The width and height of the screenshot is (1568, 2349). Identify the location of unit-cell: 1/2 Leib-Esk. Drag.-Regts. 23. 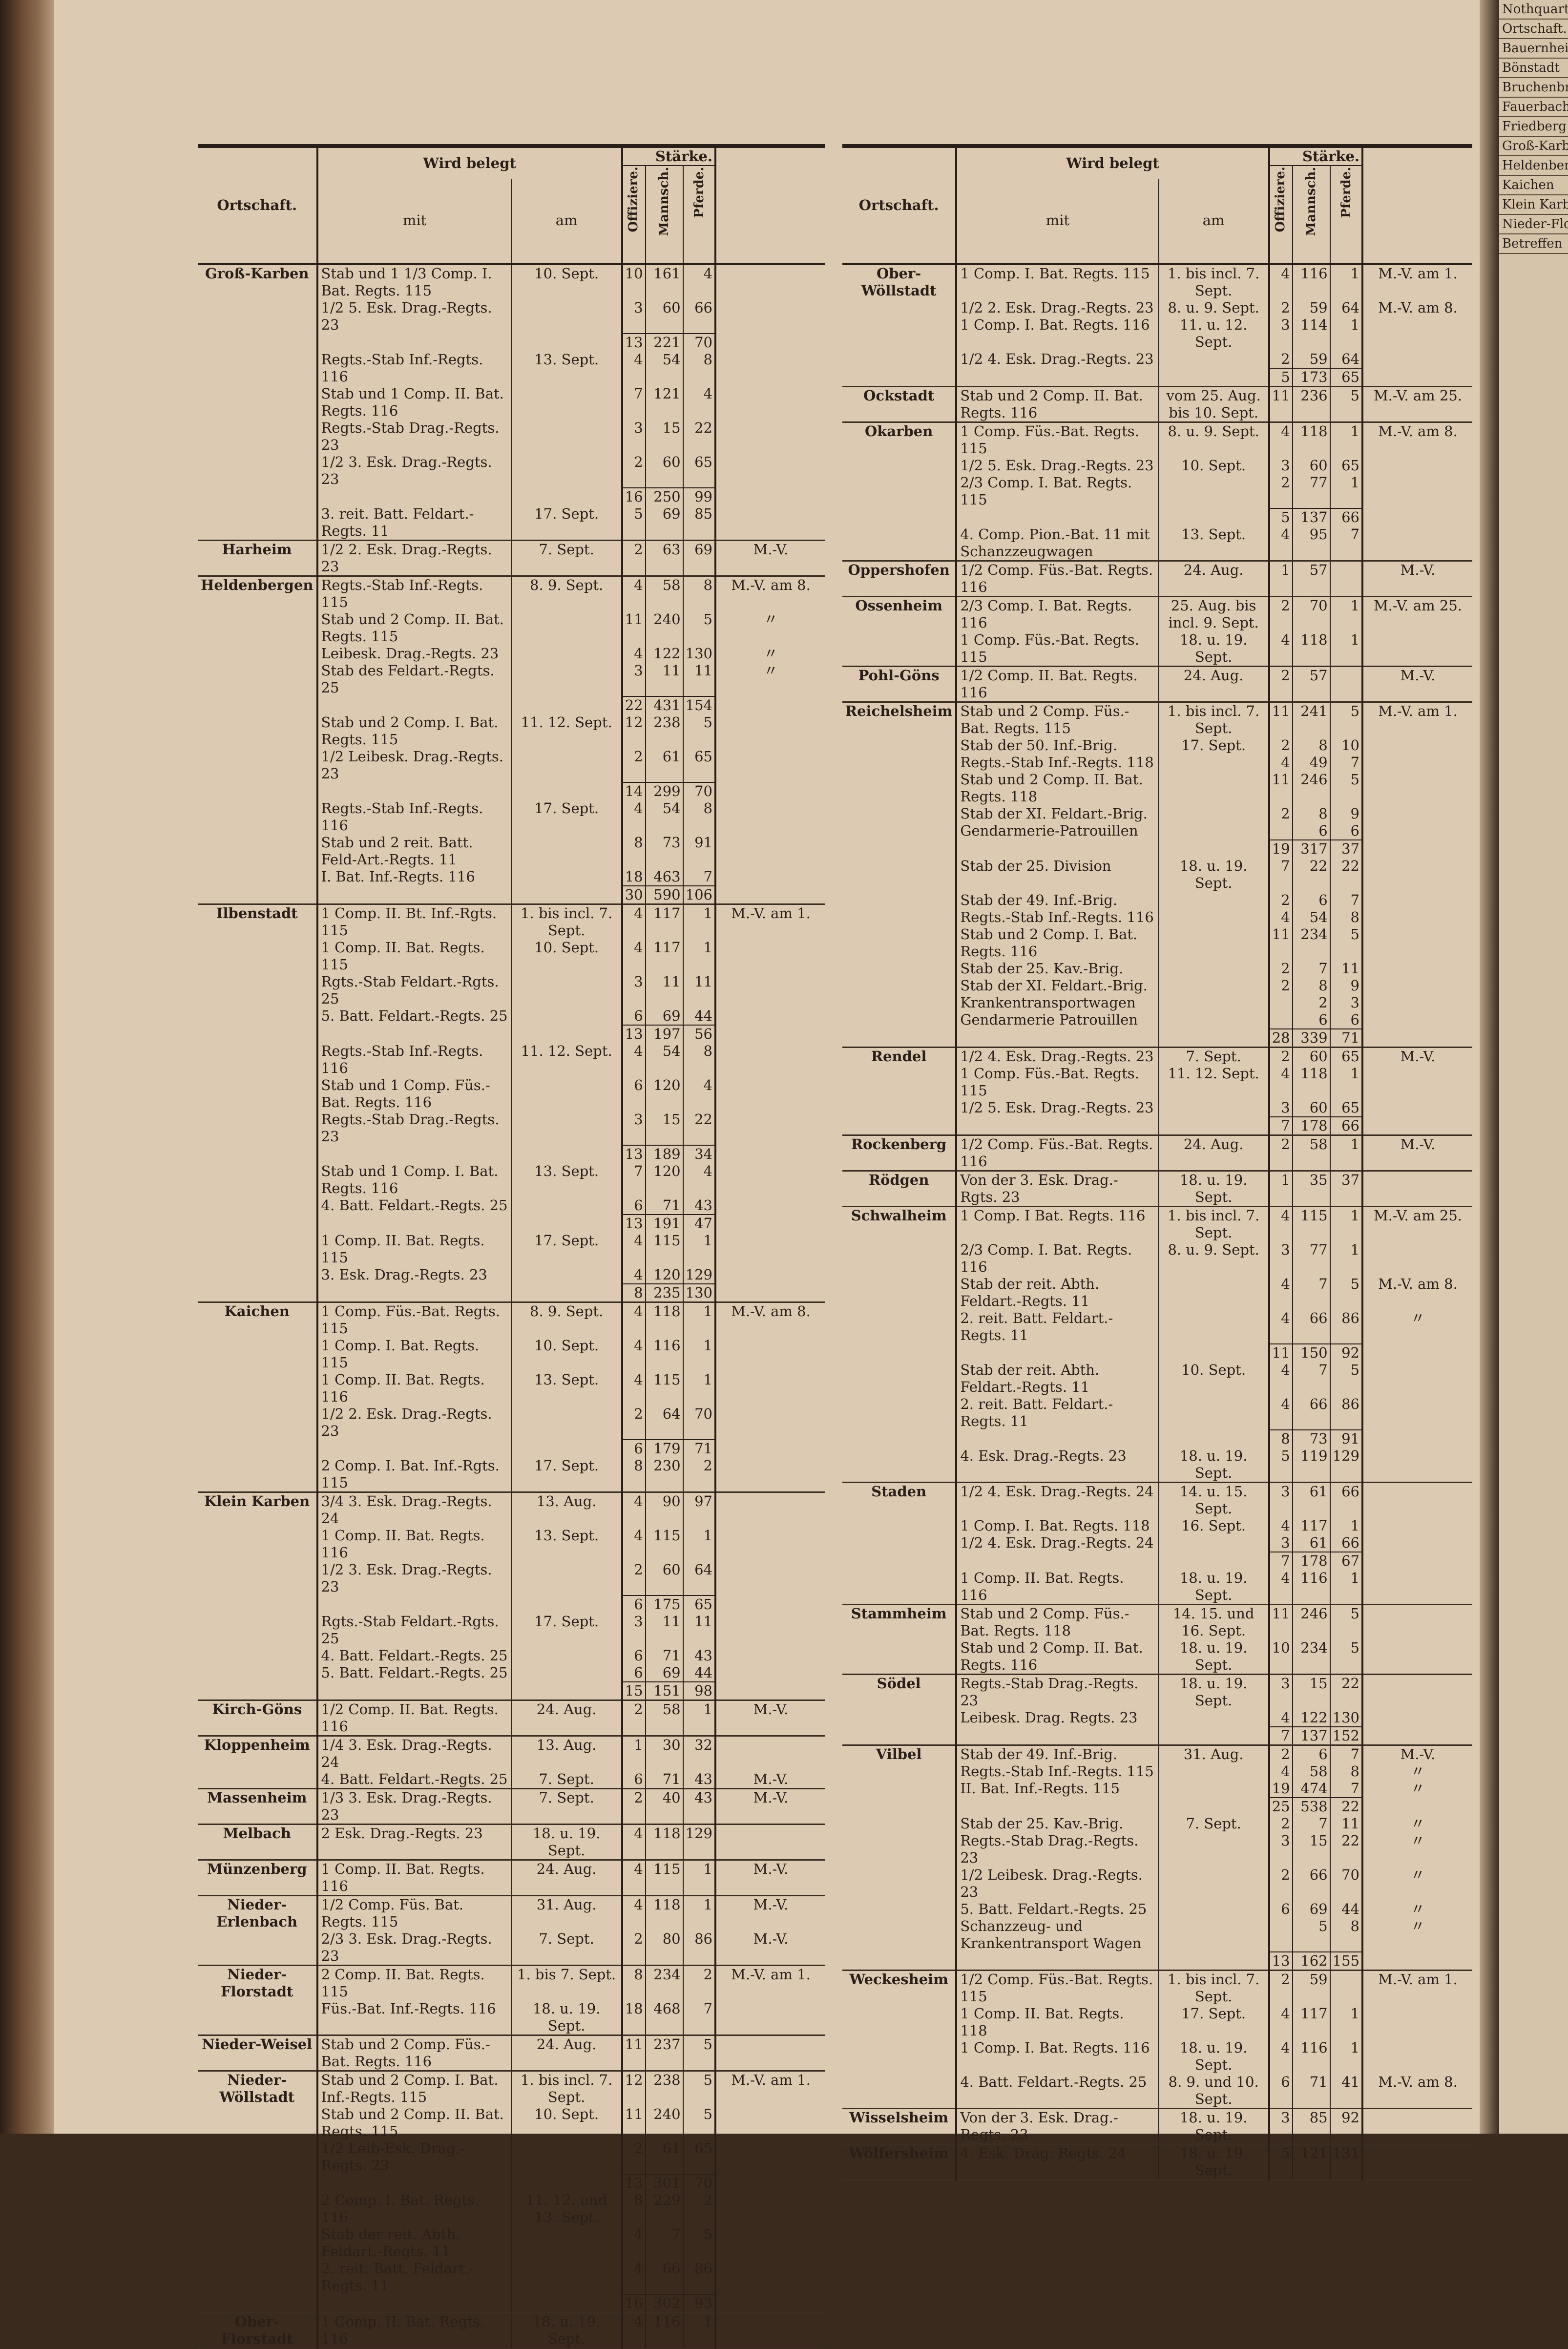
(414, 2157).